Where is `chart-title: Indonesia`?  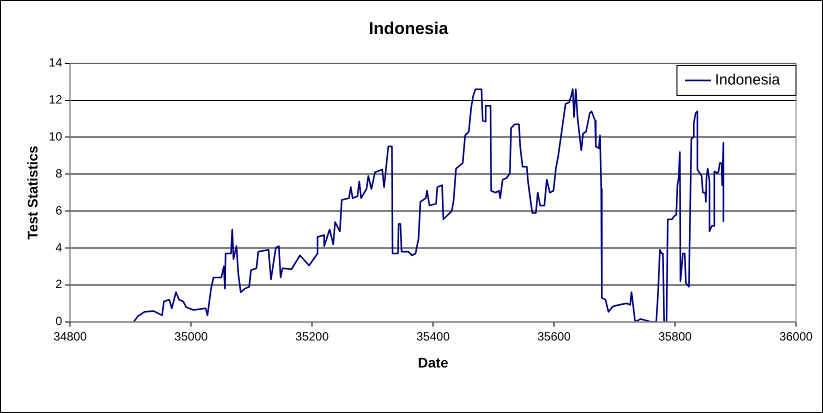
chart-title: Indonesia is located at coordinates (408, 28).